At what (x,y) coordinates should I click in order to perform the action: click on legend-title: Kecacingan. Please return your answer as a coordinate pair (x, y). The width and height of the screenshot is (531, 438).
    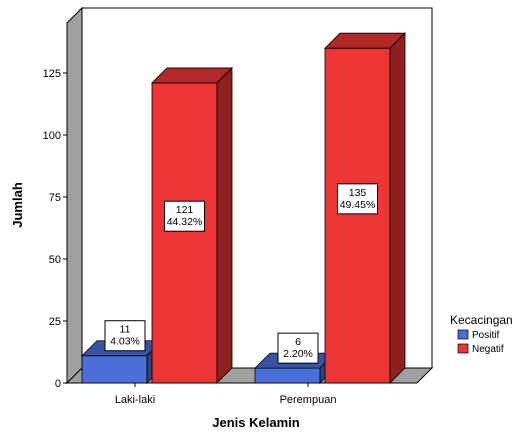
    Looking at the image, I should click on (481, 320).